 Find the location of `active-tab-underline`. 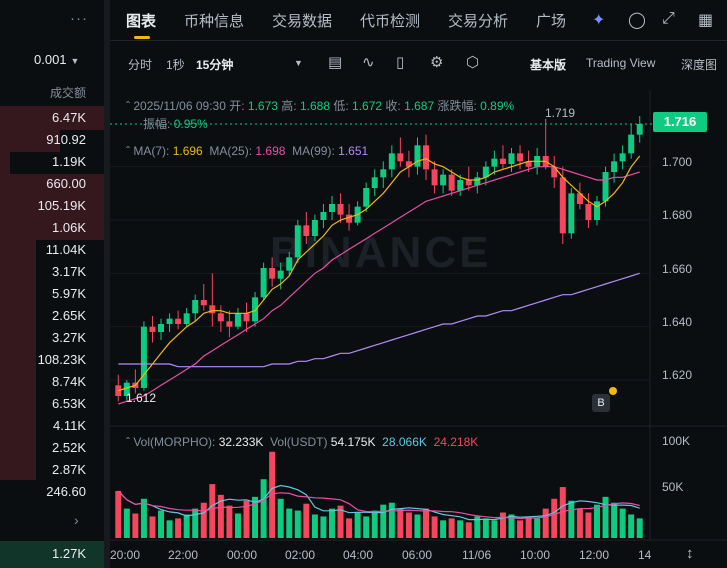

active-tab-underline is located at coordinates (142, 37).